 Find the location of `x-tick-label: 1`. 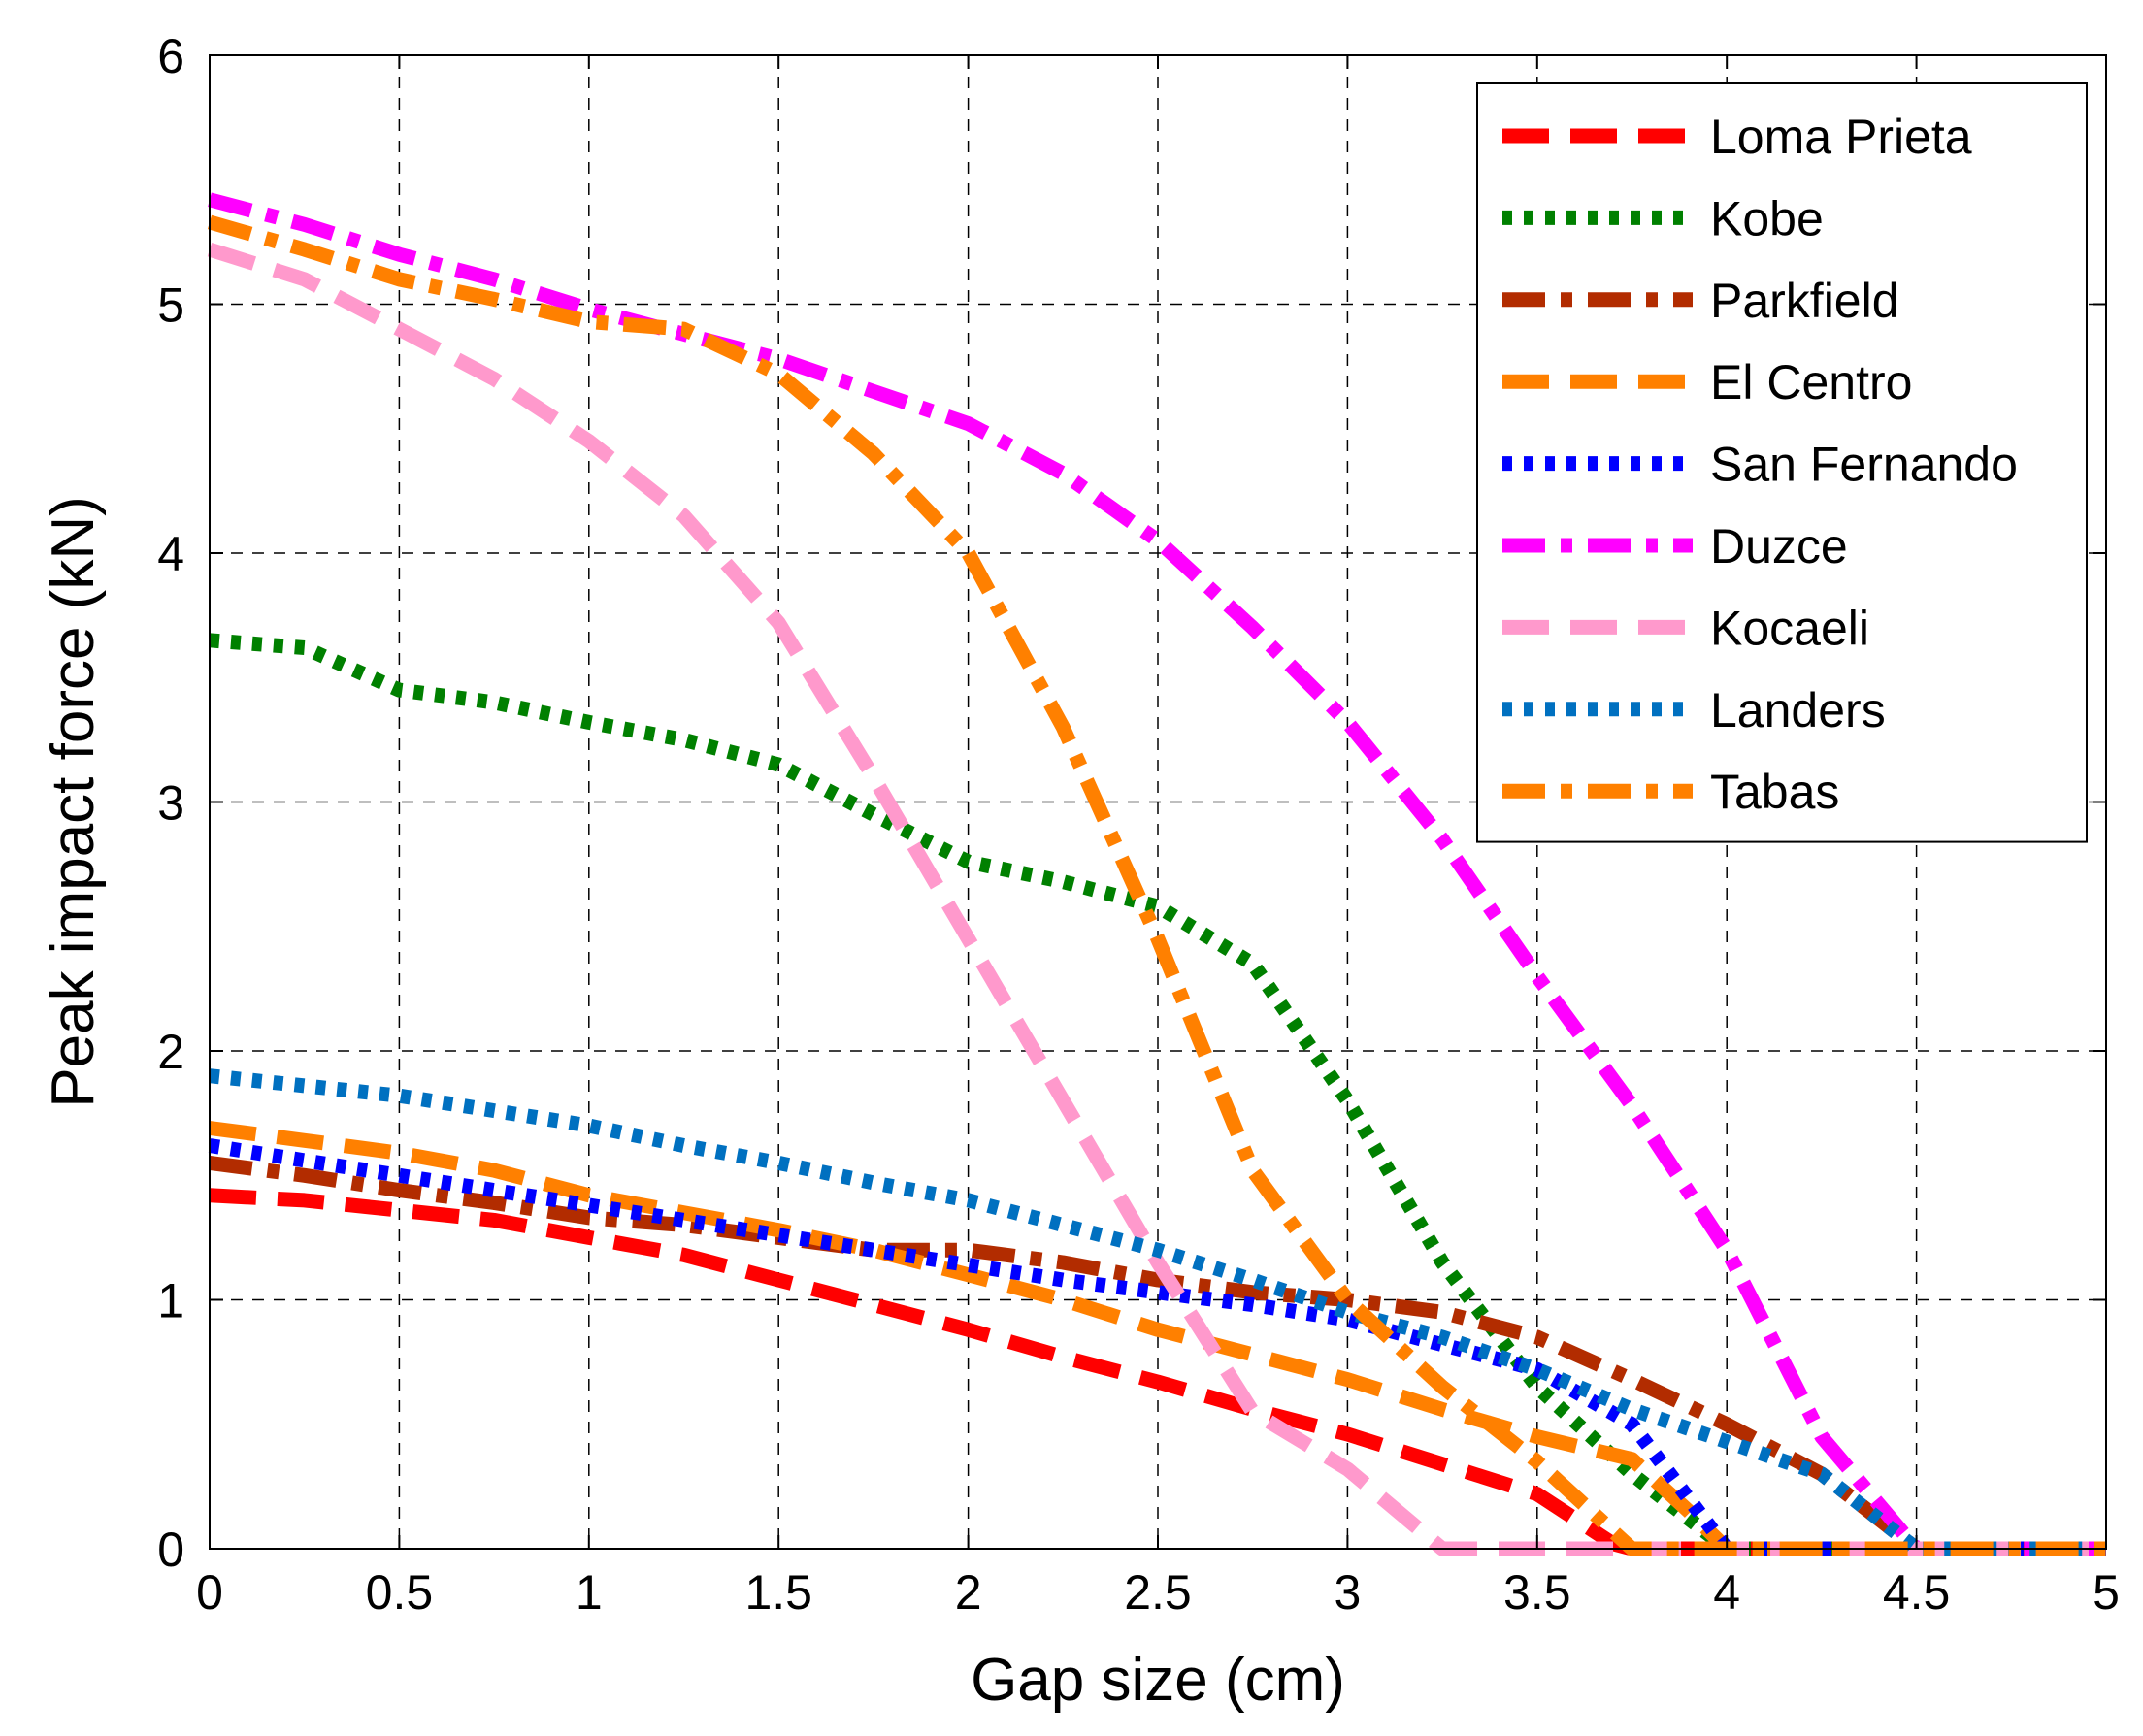

x-tick-label: 1 is located at coordinates (589, 1592).